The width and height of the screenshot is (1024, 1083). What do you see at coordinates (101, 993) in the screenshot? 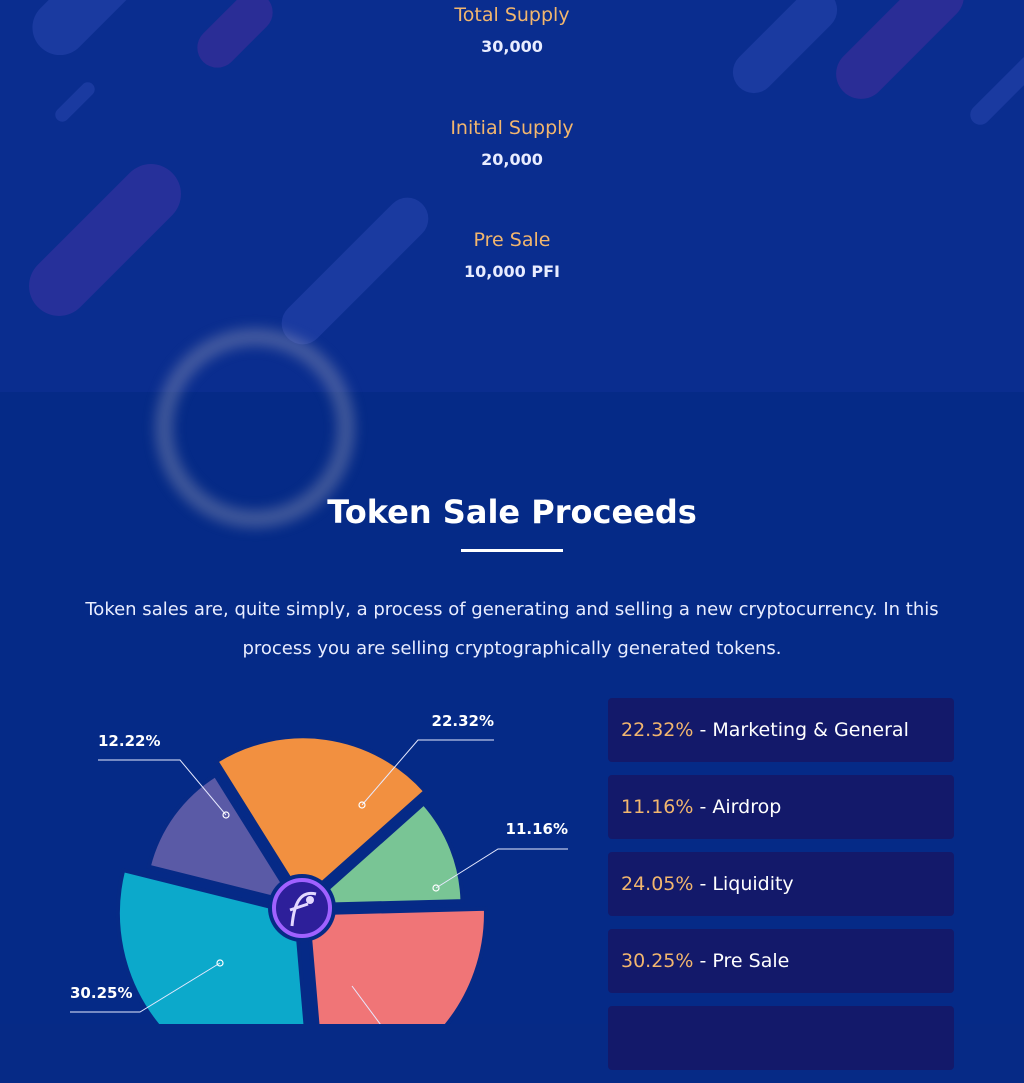
I see `slice-percent-label: 30.25%` at bounding box center [101, 993].